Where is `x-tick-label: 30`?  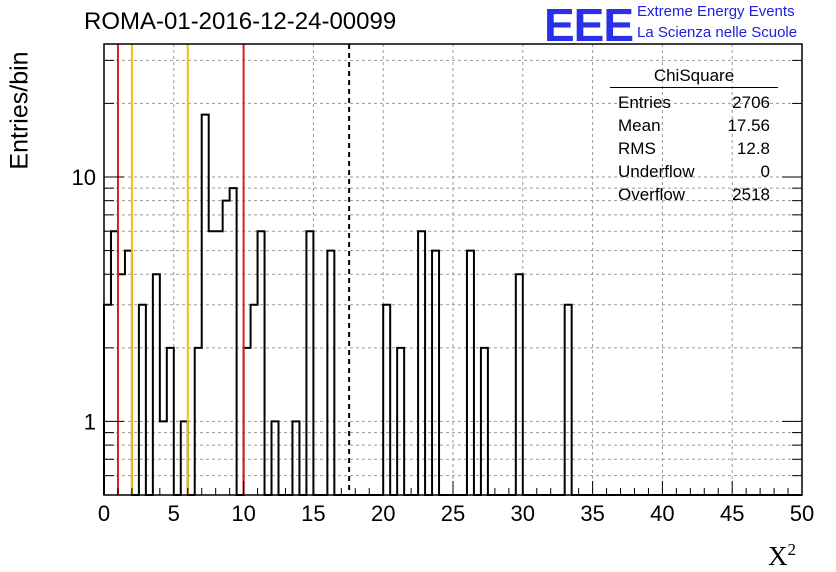 x-tick-label: 30 is located at coordinates (523, 513).